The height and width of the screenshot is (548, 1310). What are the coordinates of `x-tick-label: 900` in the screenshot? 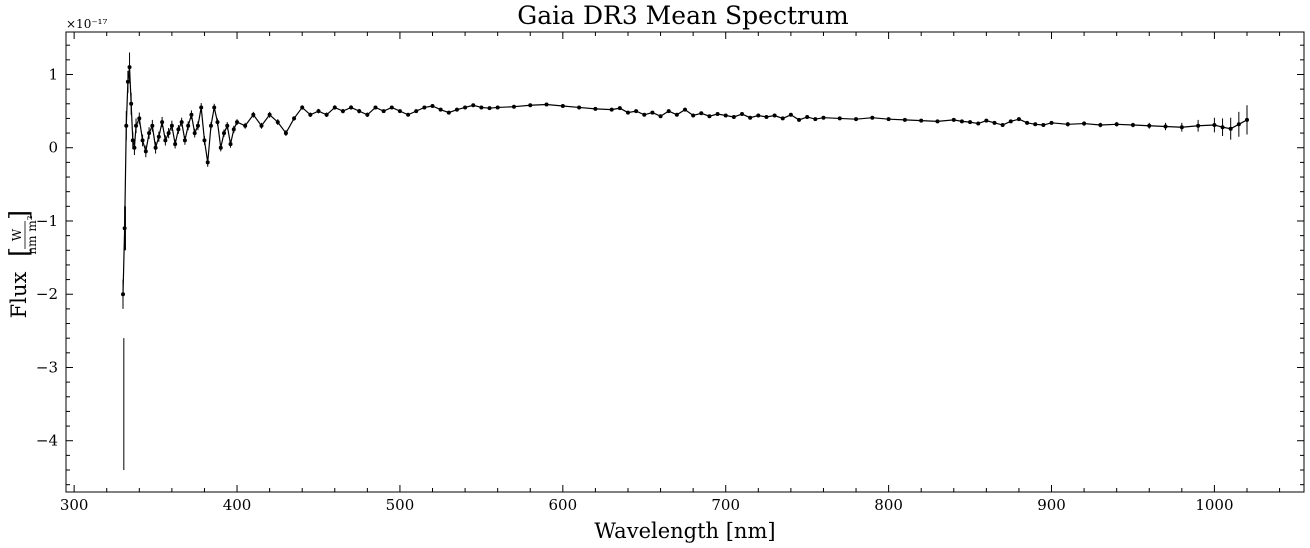 It's located at (1051, 505).